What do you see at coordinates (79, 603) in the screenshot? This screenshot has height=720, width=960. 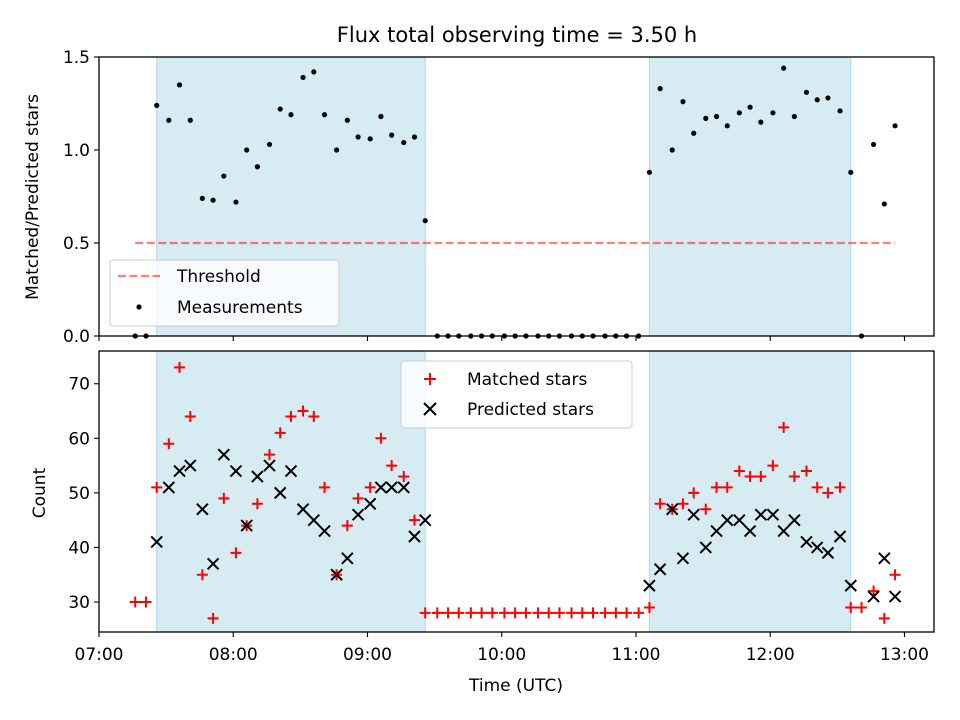 I see `y-tick-label: 30` at bounding box center [79, 603].